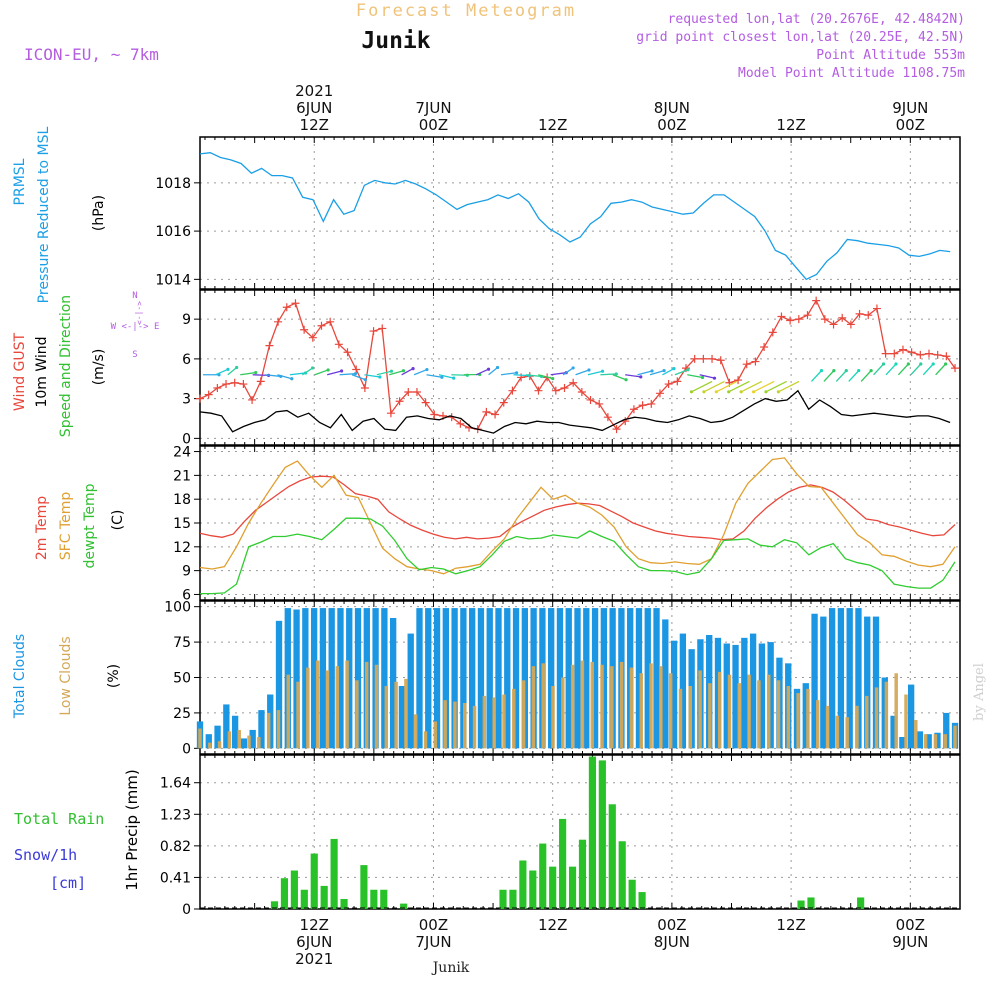 The height and width of the screenshot is (1000, 1000). What do you see at coordinates (175, 878) in the screenshot?
I see `y-tick-label: 0.41` at bounding box center [175, 878].